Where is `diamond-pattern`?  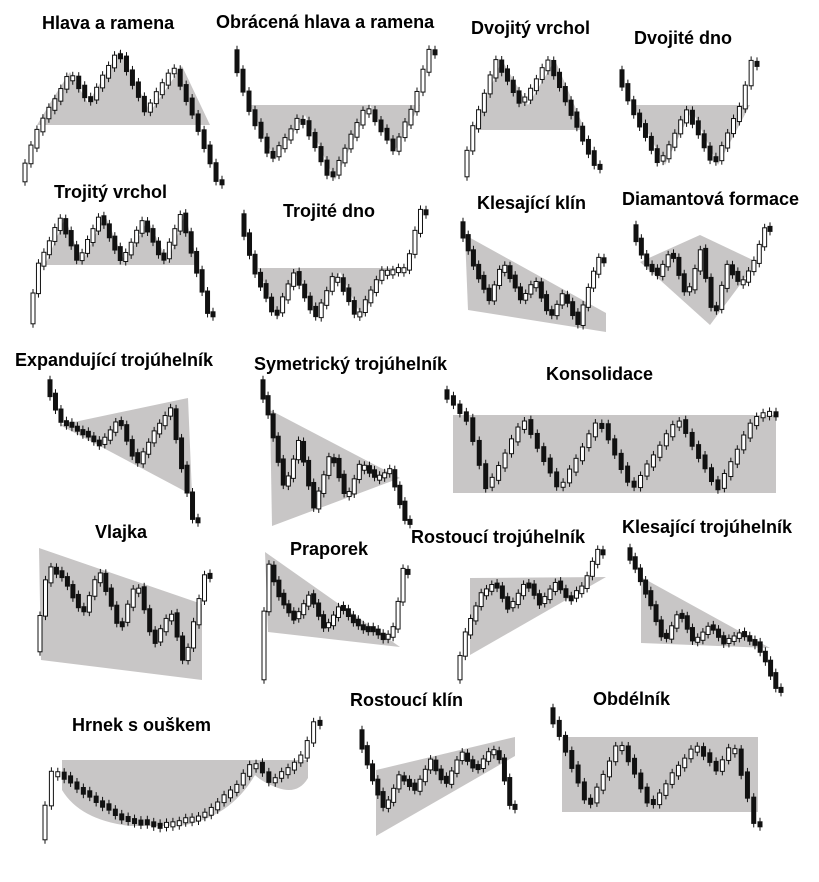
diamond-pattern is located at coordinates (703, 272).